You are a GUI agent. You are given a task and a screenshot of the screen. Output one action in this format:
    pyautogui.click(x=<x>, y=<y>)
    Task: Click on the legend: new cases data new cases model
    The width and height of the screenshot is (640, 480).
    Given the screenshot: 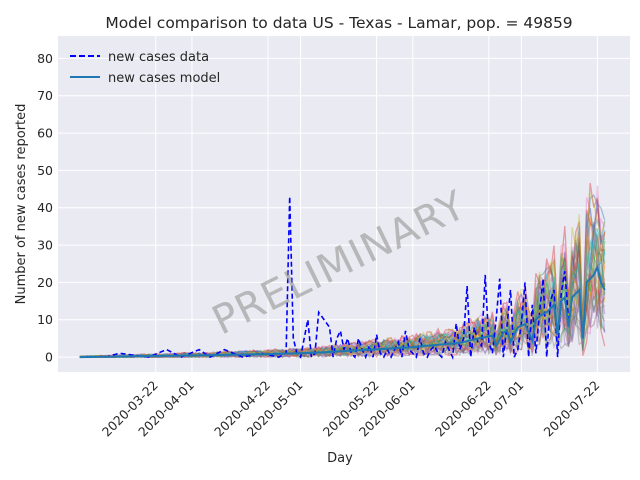 What is the action you would take?
    pyautogui.click(x=145, y=68)
    